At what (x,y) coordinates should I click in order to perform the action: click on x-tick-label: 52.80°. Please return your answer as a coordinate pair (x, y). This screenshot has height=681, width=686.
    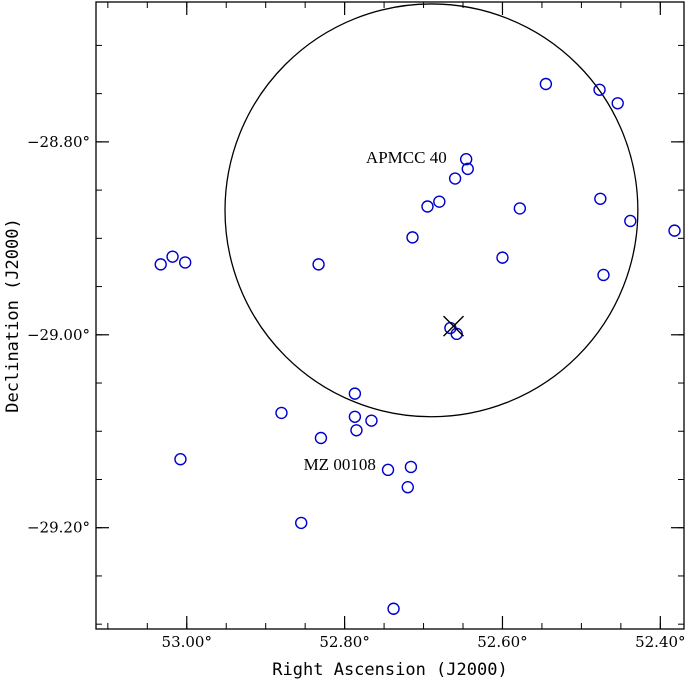
    Looking at the image, I should click on (344, 642).